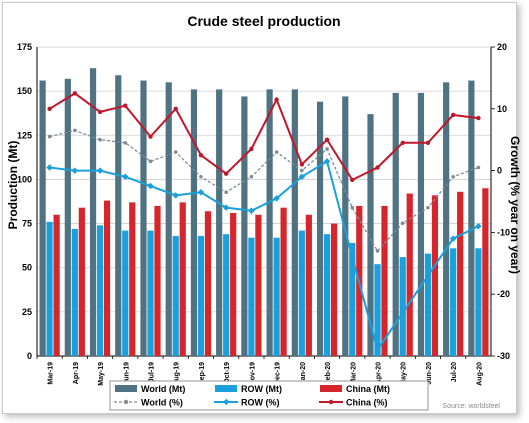 This screenshot has width=529, height=423. What do you see at coordinates (24, 47) in the screenshot?
I see `y-tick-label: 175` at bounding box center [24, 47].